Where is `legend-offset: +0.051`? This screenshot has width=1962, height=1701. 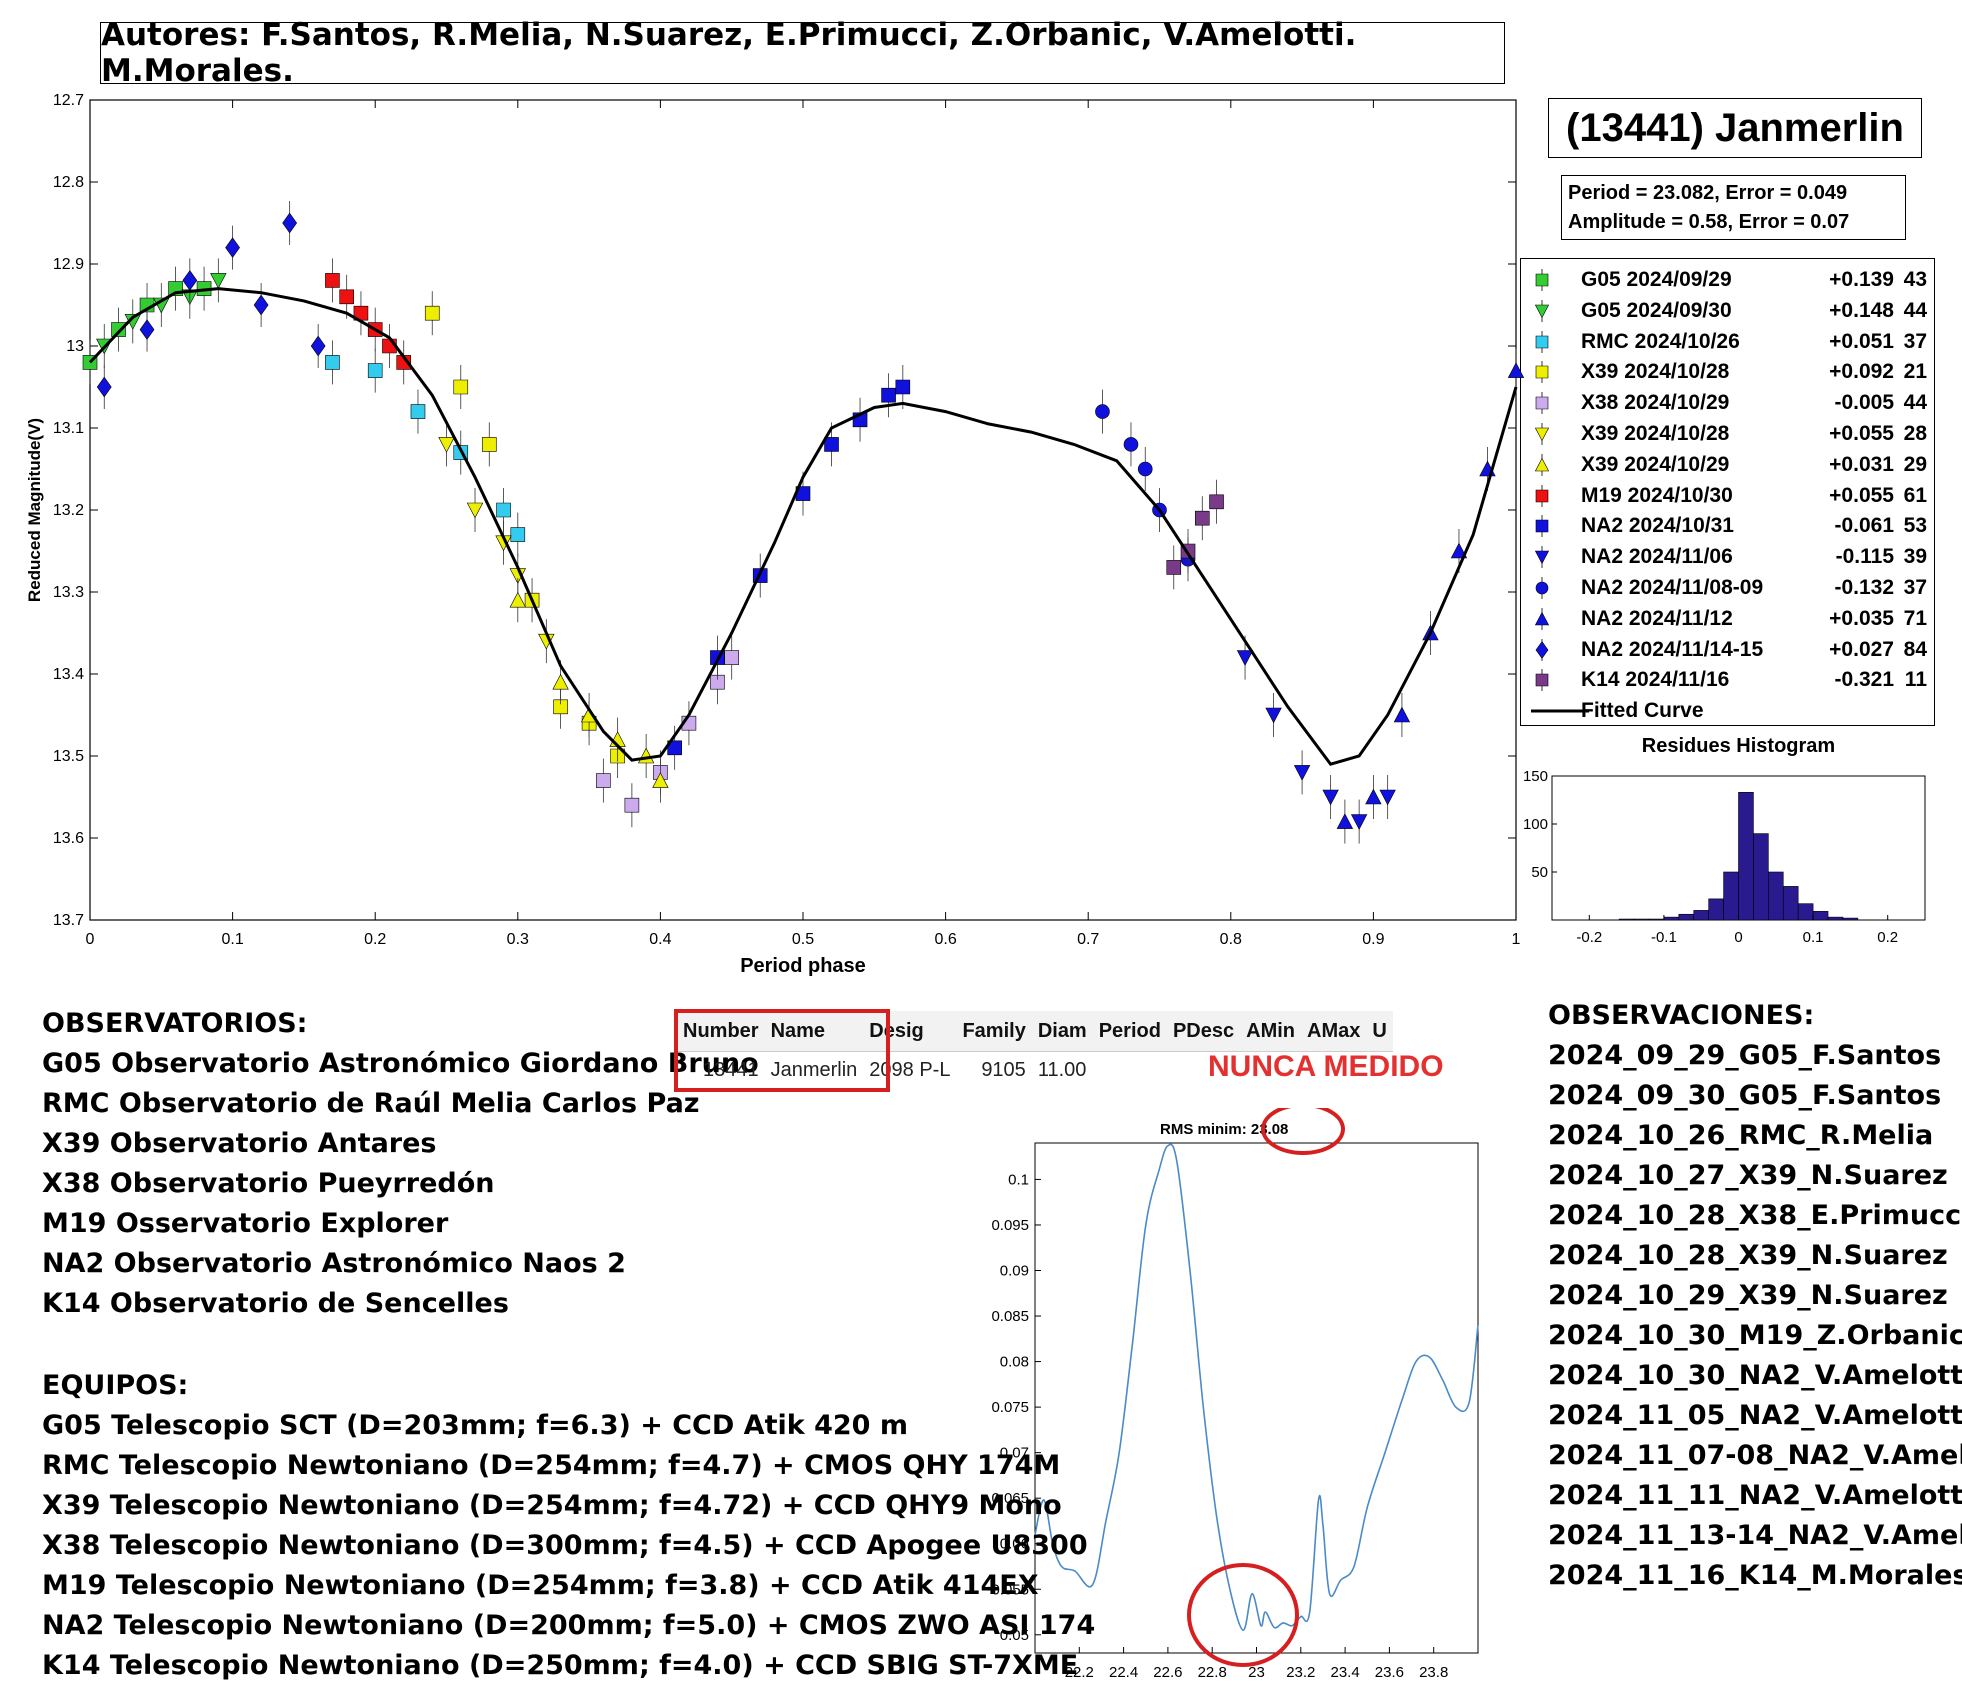 legend-offset: +0.051 is located at coordinates (1861, 341).